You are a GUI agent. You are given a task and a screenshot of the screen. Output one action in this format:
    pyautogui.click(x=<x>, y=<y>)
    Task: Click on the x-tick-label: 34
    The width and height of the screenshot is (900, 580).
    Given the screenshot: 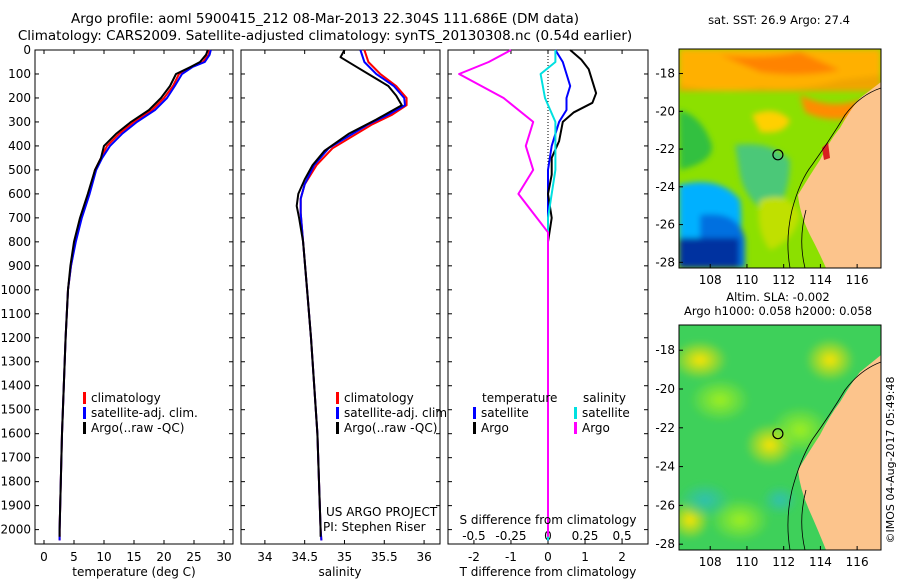 What is the action you would take?
    pyautogui.click(x=264, y=557)
    